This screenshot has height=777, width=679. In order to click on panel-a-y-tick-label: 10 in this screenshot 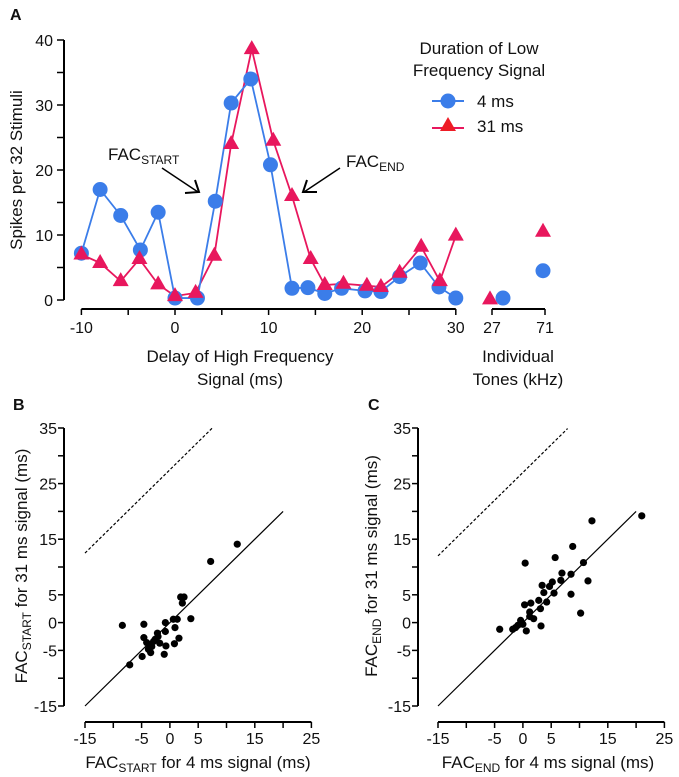, I will do `click(44, 236)`.